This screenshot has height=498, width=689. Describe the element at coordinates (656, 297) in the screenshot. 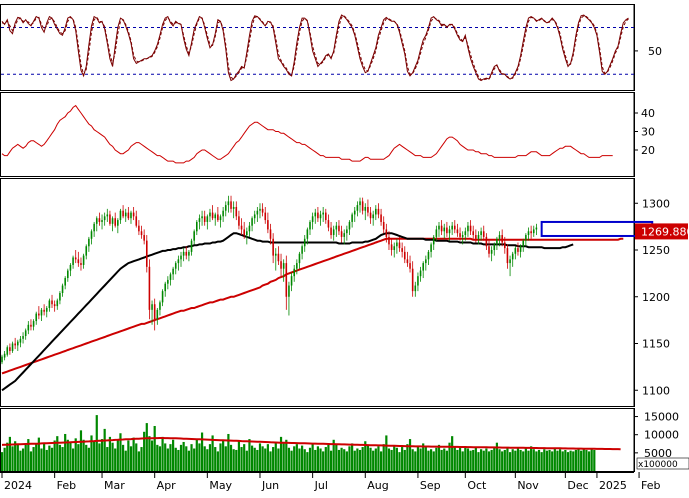

I see `price-tick-label: 1200` at that location.